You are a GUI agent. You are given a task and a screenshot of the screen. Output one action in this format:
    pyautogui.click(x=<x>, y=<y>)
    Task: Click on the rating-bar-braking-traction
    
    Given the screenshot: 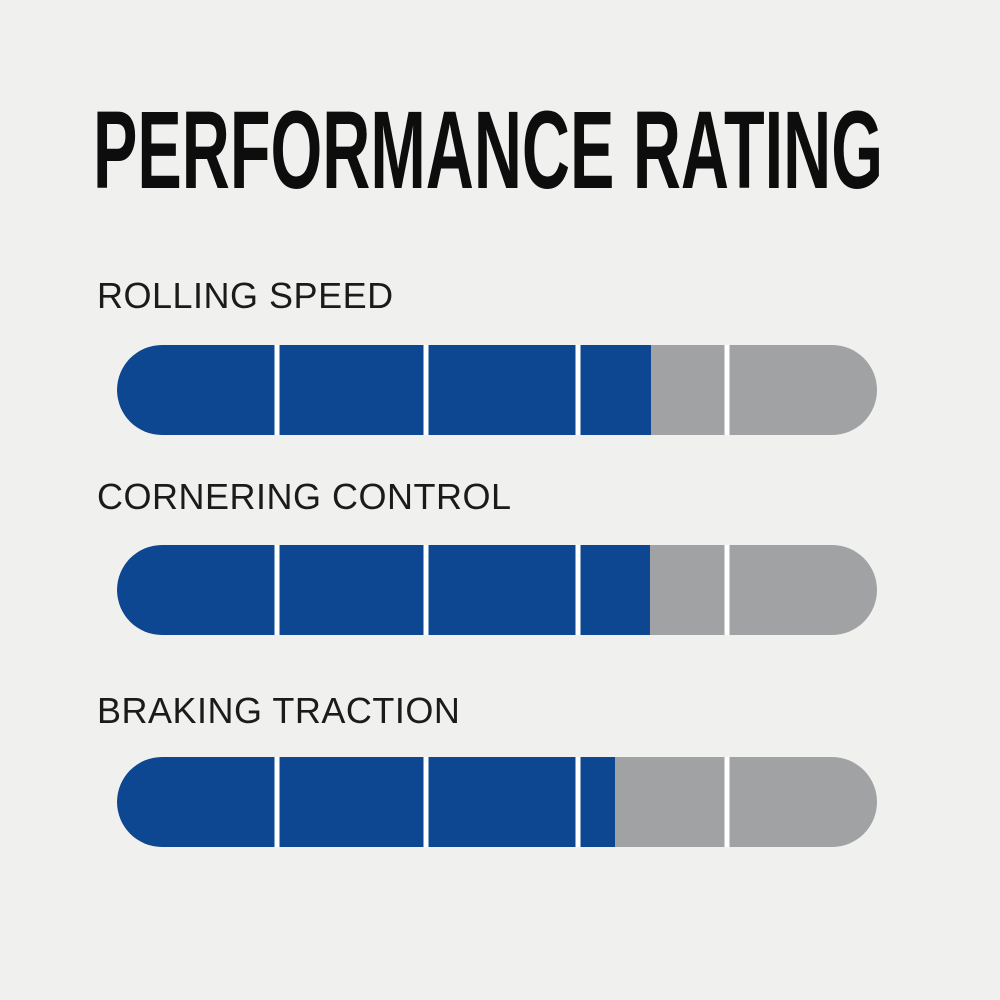 What is the action you would take?
    pyautogui.click(x=497, y=802)
    